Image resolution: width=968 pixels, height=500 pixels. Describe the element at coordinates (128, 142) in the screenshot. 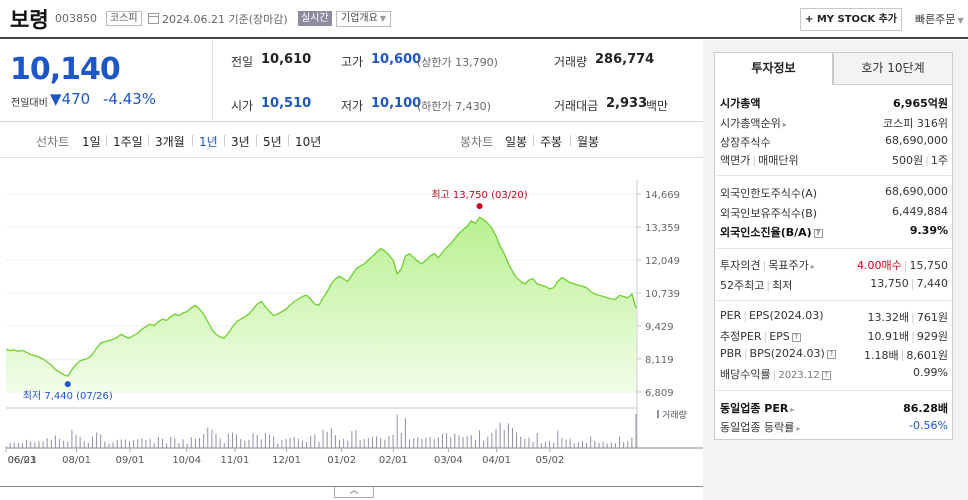

I see `tab-period-1w: 1주일` at that location.